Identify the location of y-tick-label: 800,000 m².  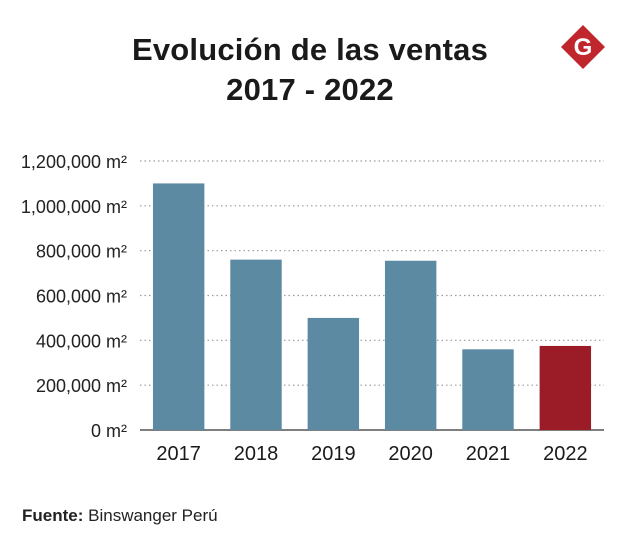
(81, 252).